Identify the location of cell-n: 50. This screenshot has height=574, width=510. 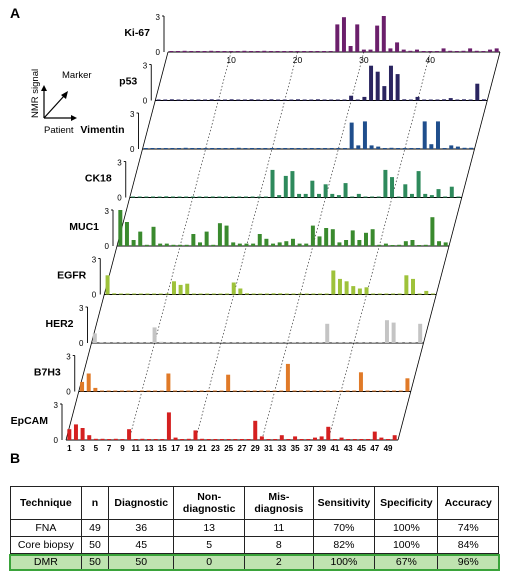
(95, 562).